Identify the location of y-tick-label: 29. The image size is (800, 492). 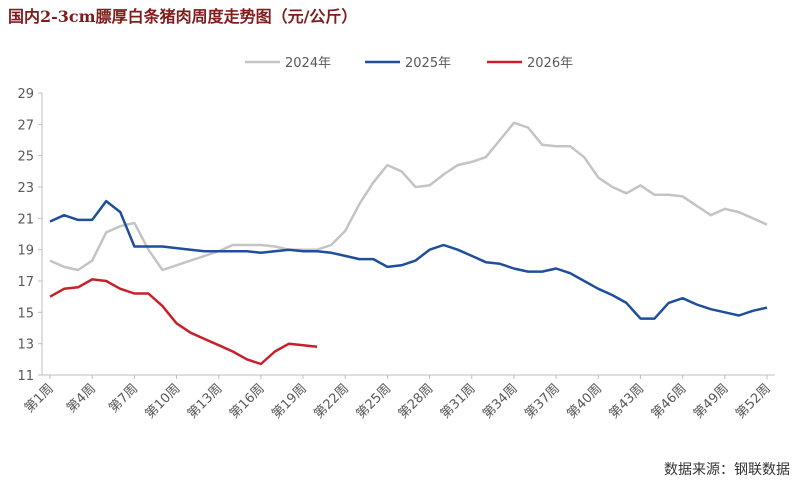
(25, 94).